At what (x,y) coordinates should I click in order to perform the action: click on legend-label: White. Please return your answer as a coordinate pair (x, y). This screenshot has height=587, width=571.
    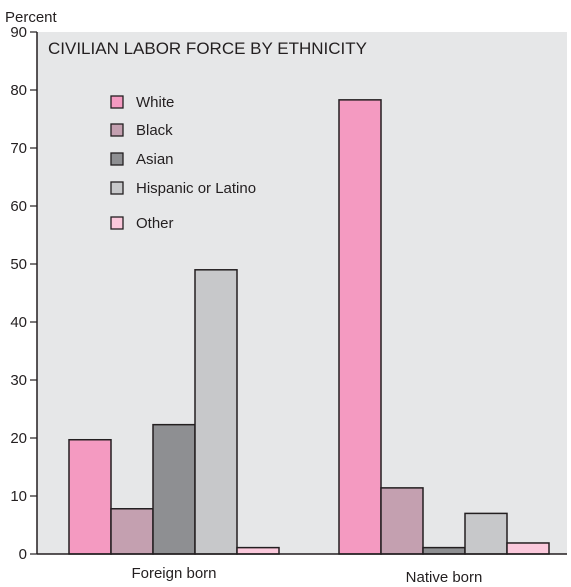
    Looking at the image, I should click on (155, 102).